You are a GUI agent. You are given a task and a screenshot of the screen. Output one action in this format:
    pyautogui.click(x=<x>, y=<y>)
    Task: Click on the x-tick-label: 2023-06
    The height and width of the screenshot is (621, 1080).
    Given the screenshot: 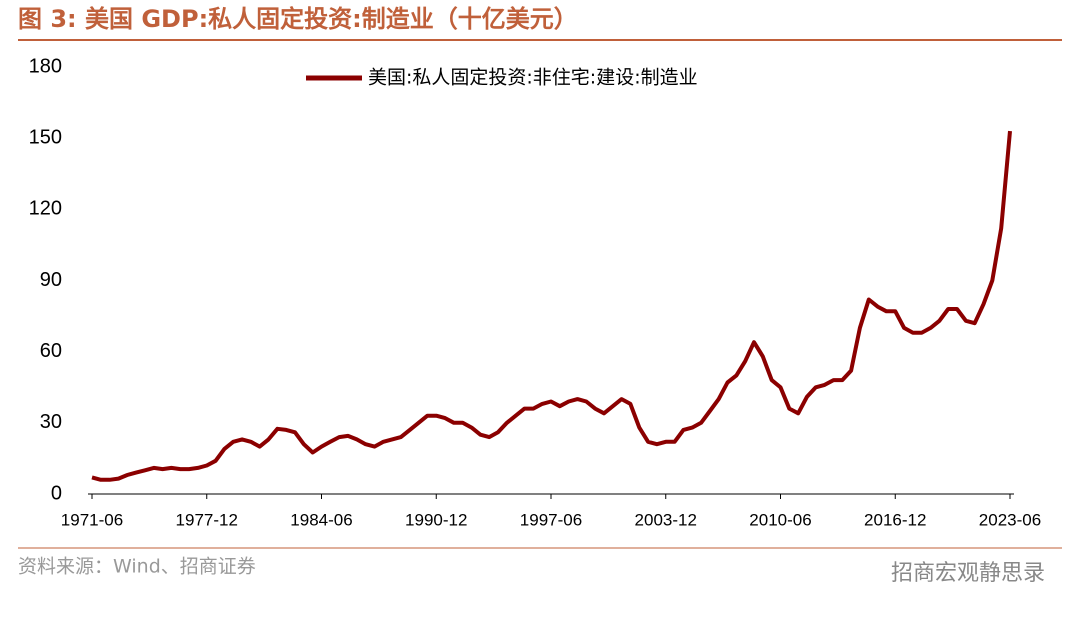 What is the action you would take?
    pyautogui.click(x=1010, y=519)
    